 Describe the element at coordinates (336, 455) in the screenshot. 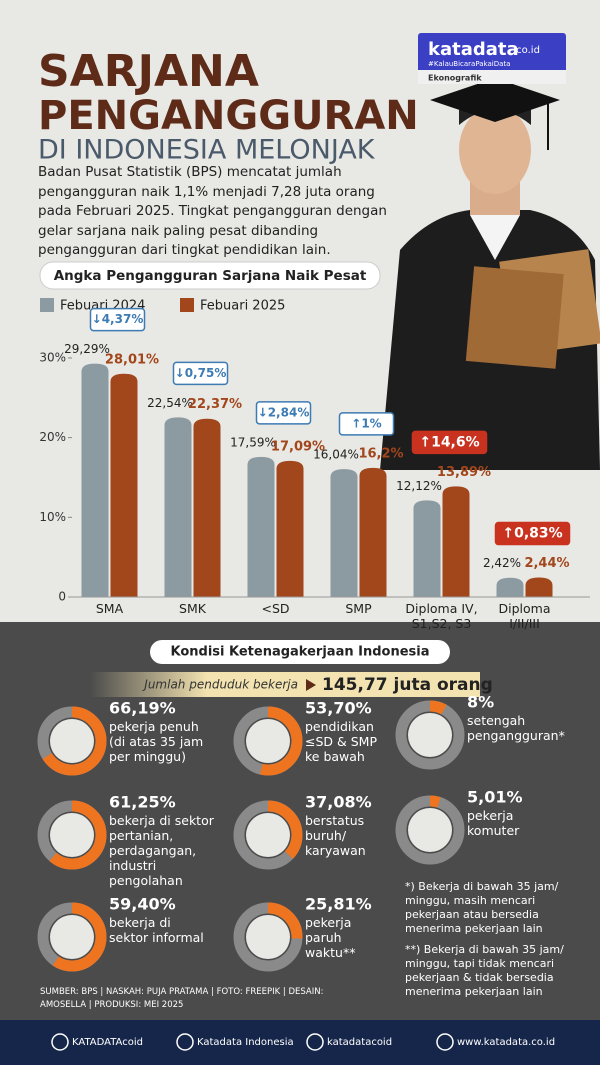

I see `value-label: 16,04%` at that location.